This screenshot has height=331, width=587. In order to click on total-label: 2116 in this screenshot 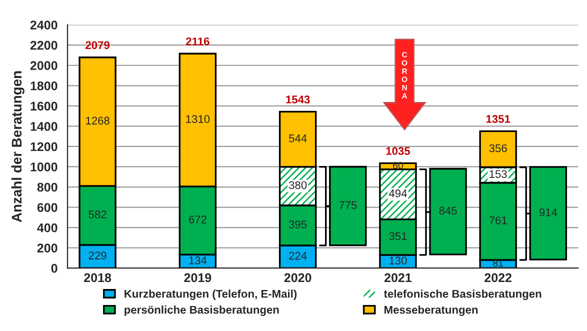, I will do `click(198, 41)`.